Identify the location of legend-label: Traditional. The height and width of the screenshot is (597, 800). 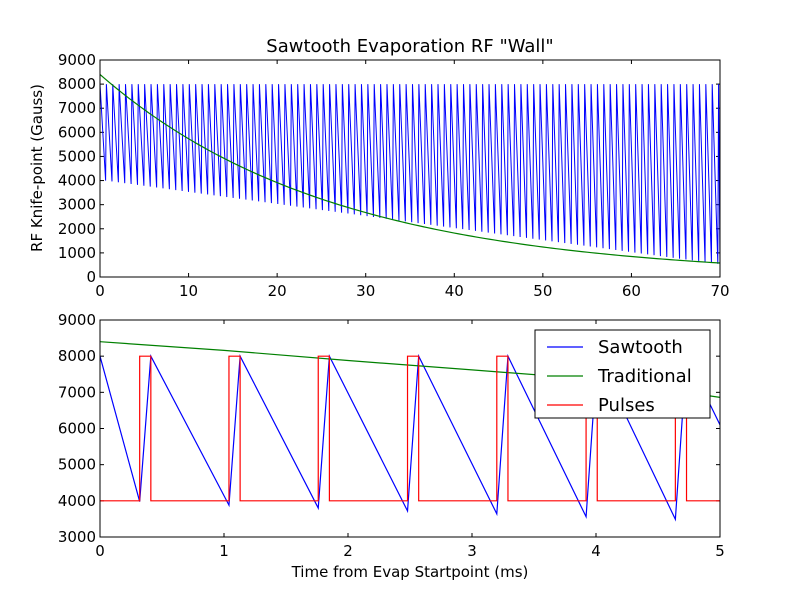
(644, 376).